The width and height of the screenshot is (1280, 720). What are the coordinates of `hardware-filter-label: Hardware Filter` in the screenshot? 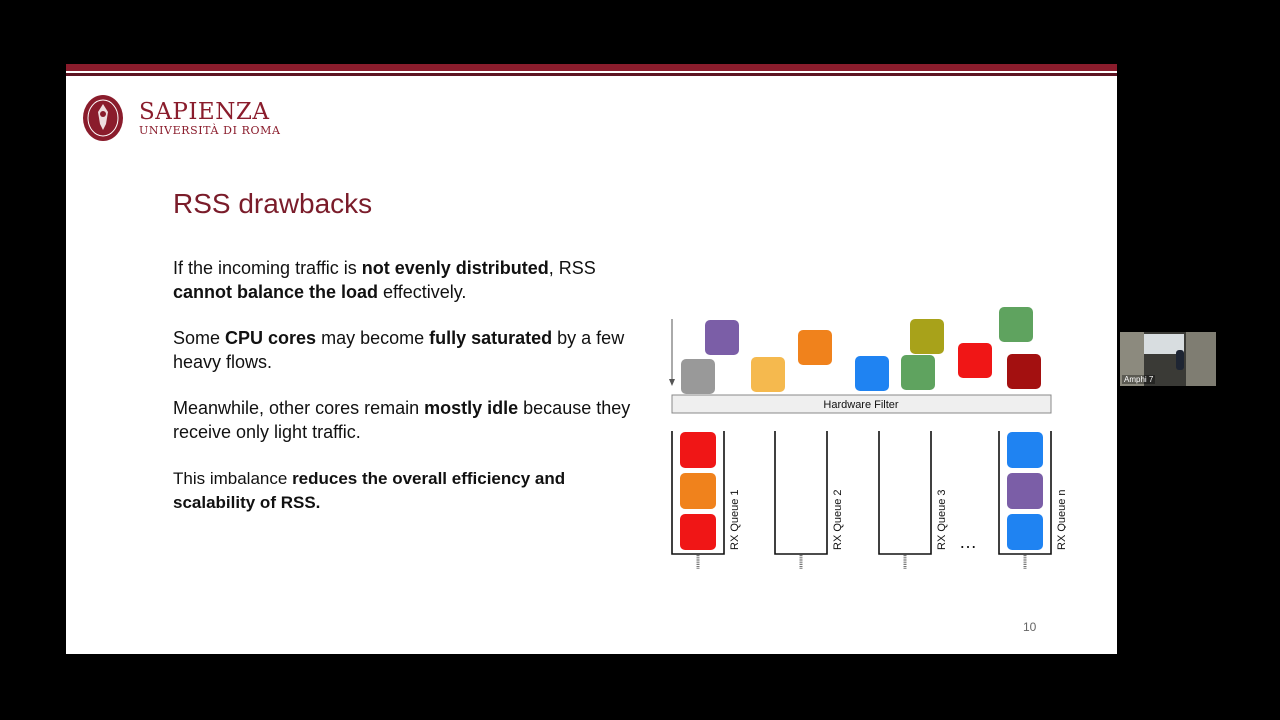 It's located at (861, 405).